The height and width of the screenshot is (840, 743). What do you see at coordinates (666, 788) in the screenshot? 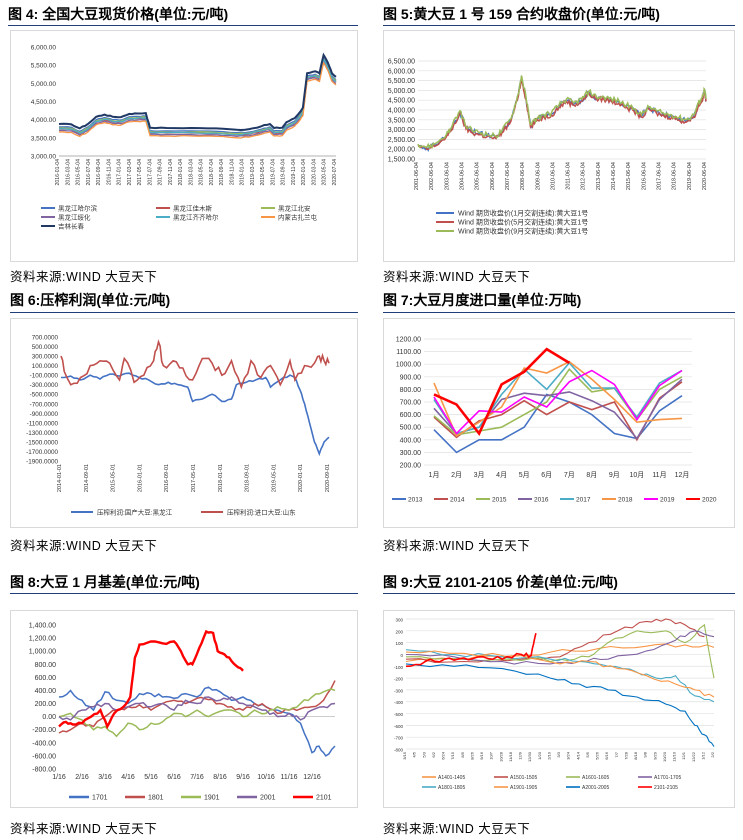
I see `fig9-legend-label: 2101-2105` at bounding box center [666, 788].